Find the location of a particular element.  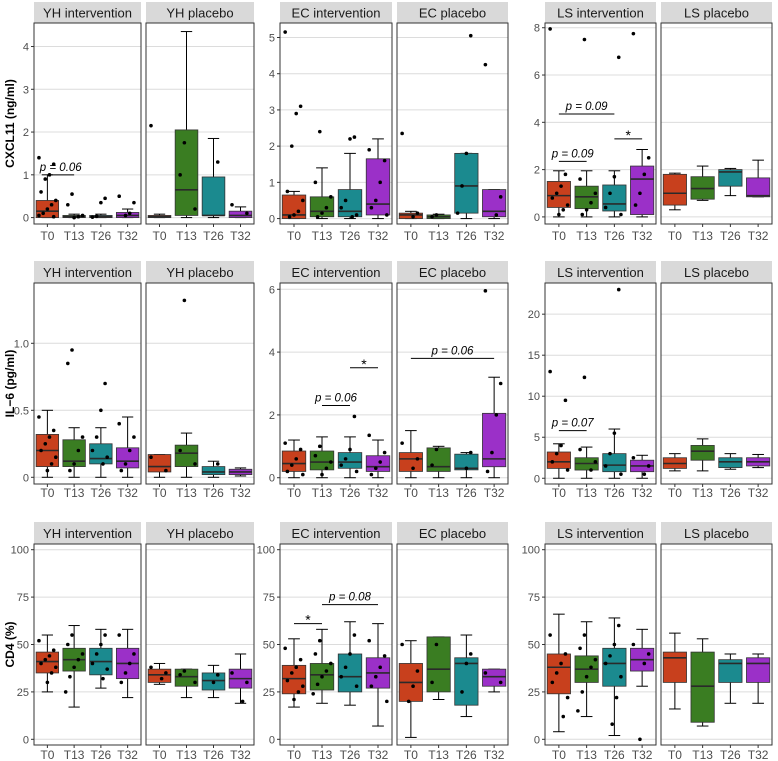

panel: EC intervention T0 T13 T26 T32 p = 0.06 * is located at coordinates (336, 380).